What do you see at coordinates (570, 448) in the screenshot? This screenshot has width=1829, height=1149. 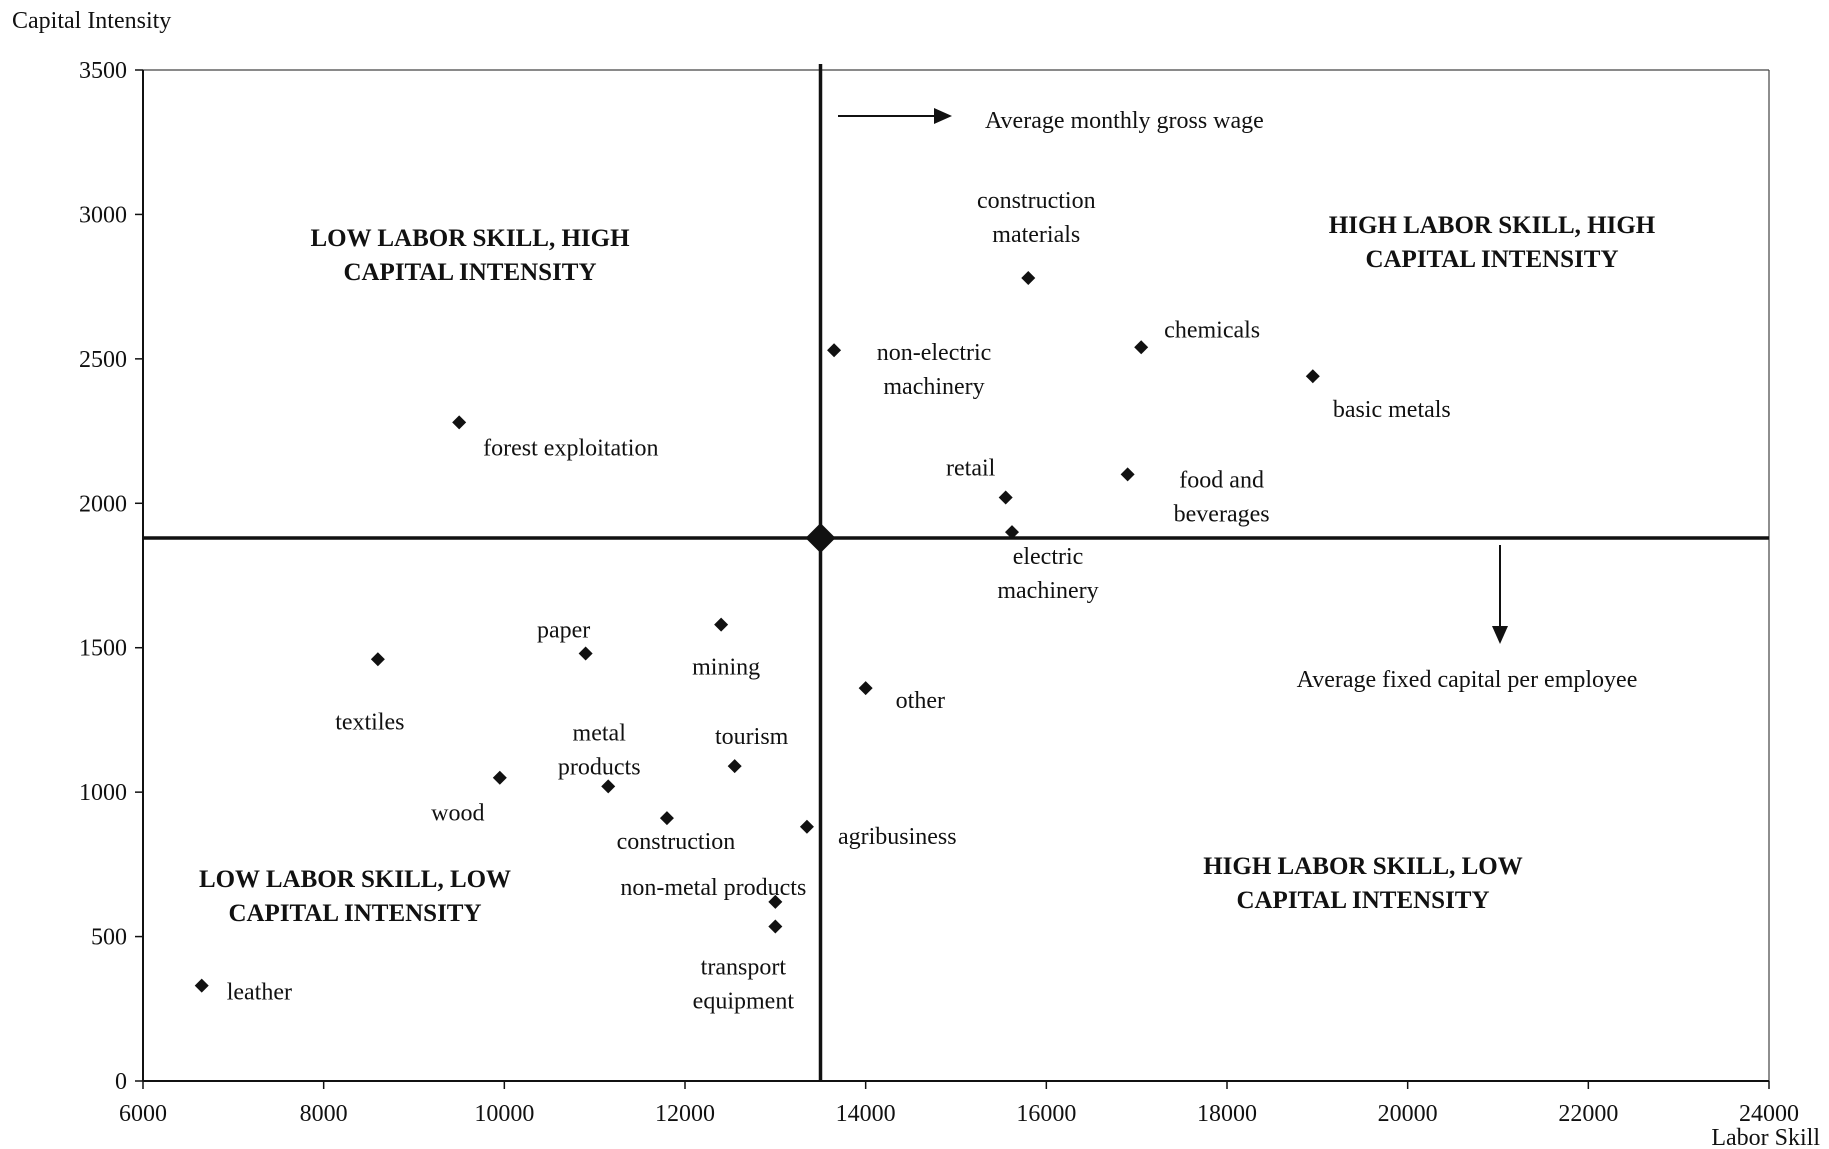 I see `label-forest-exploitation: forest exploitation` at bounding box center [570, 448].